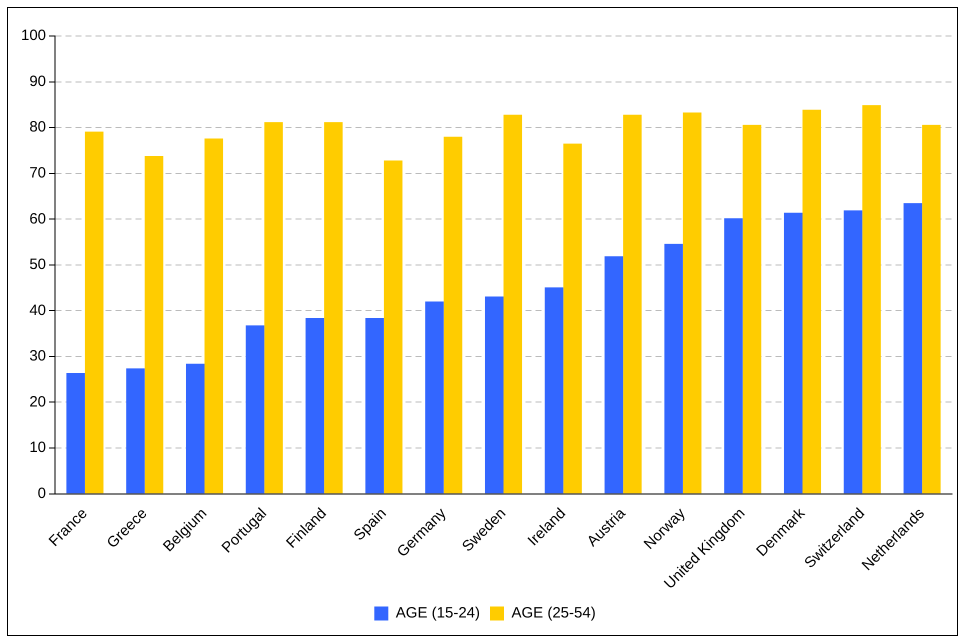  I want to click on y-tick-label: 30, so click(37, 356).